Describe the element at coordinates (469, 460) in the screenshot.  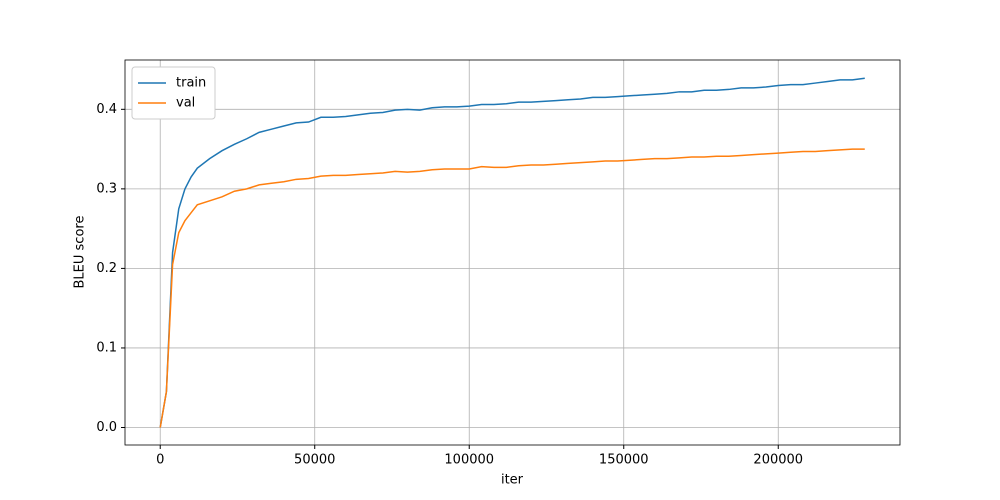
I see `x-tick-label: 100000` at that location.